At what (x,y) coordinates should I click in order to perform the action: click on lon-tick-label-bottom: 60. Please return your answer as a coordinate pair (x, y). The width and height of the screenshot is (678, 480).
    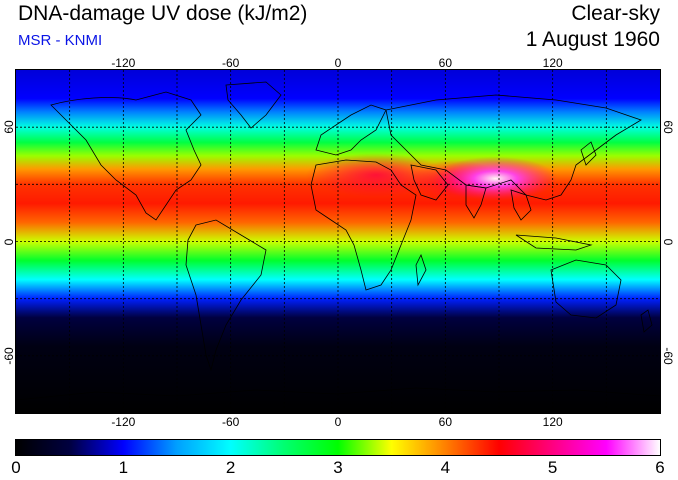
    Looking at the image, I should click on (445, 422).